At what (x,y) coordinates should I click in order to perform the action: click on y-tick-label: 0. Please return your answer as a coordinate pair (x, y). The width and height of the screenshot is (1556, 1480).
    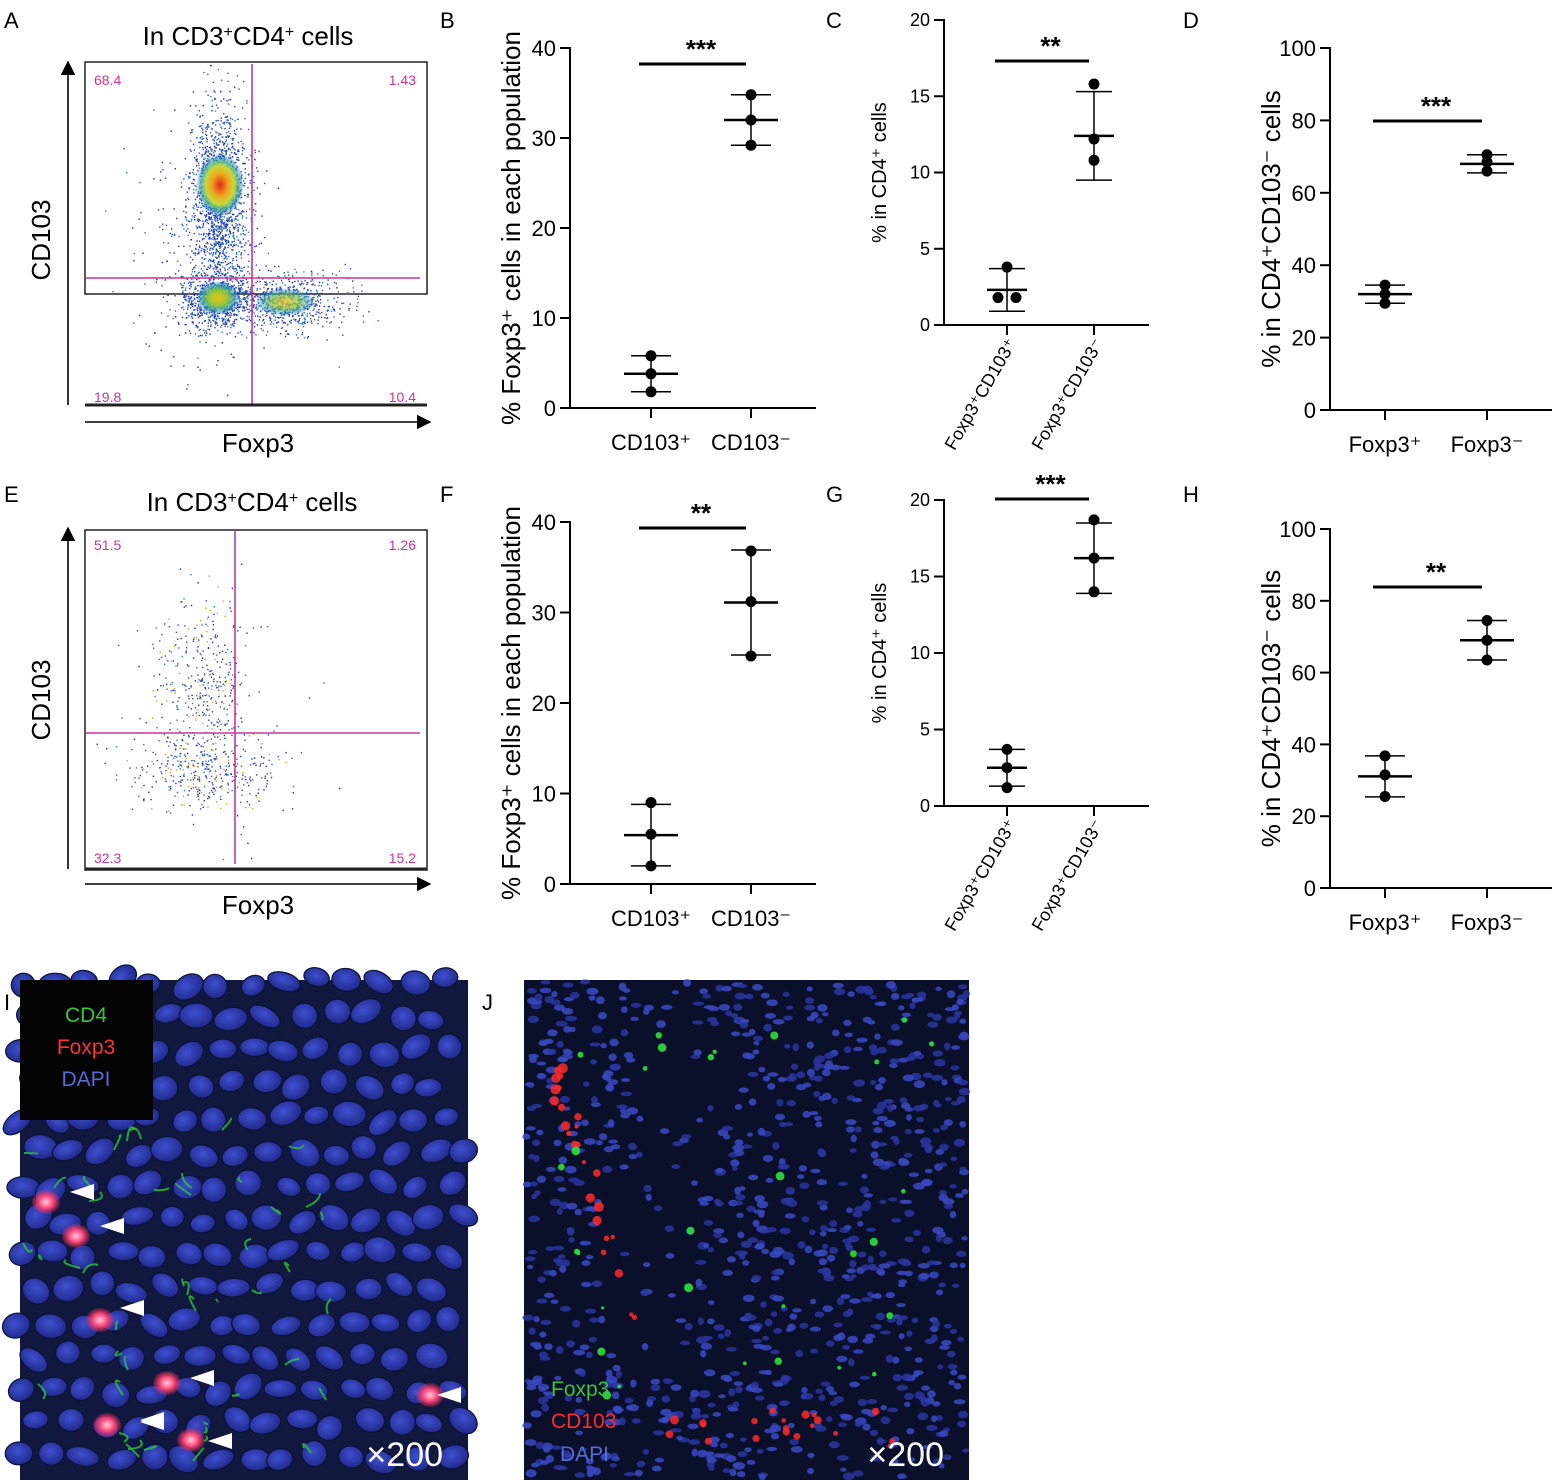
    Looking at the image, I should click on (925, 806).